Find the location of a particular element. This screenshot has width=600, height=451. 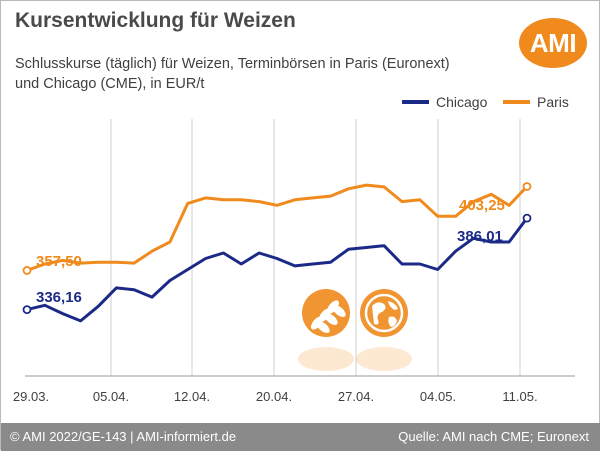

x-tick-label: 27.04. is located at coordinates (356, 396).